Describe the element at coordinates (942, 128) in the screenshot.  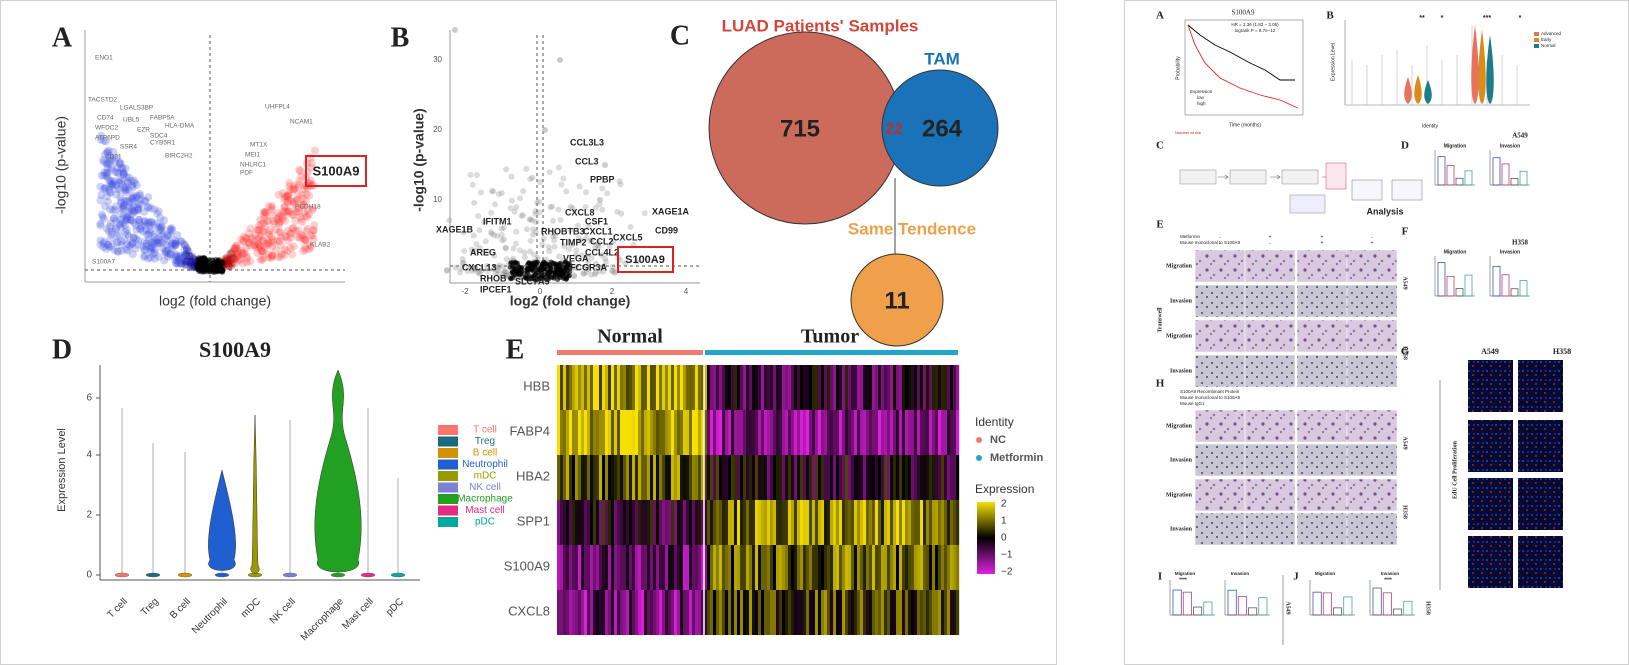
I see `set-count: 264` at that location.